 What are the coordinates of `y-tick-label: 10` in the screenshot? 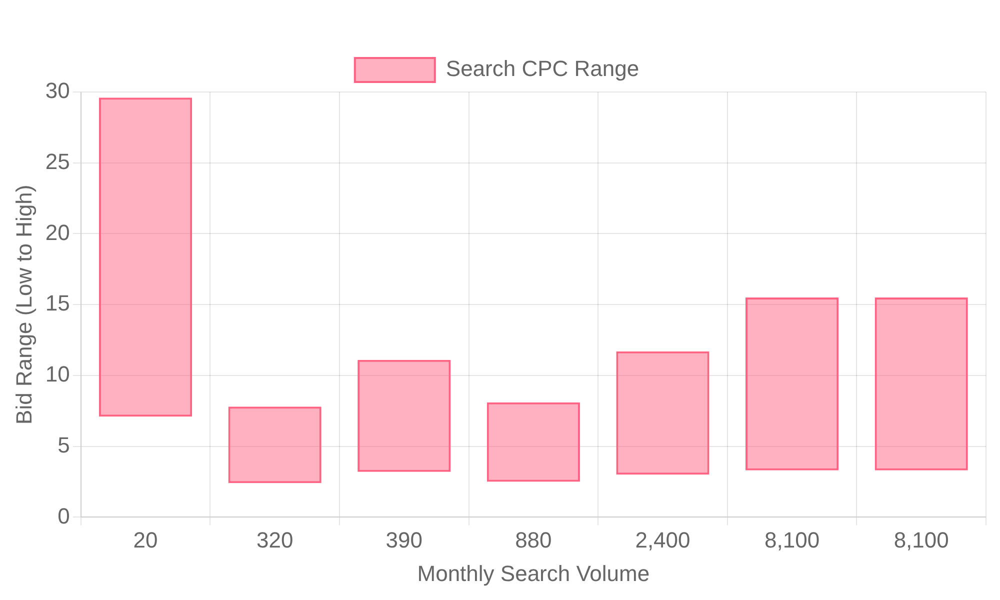 It's located at (57, 374).